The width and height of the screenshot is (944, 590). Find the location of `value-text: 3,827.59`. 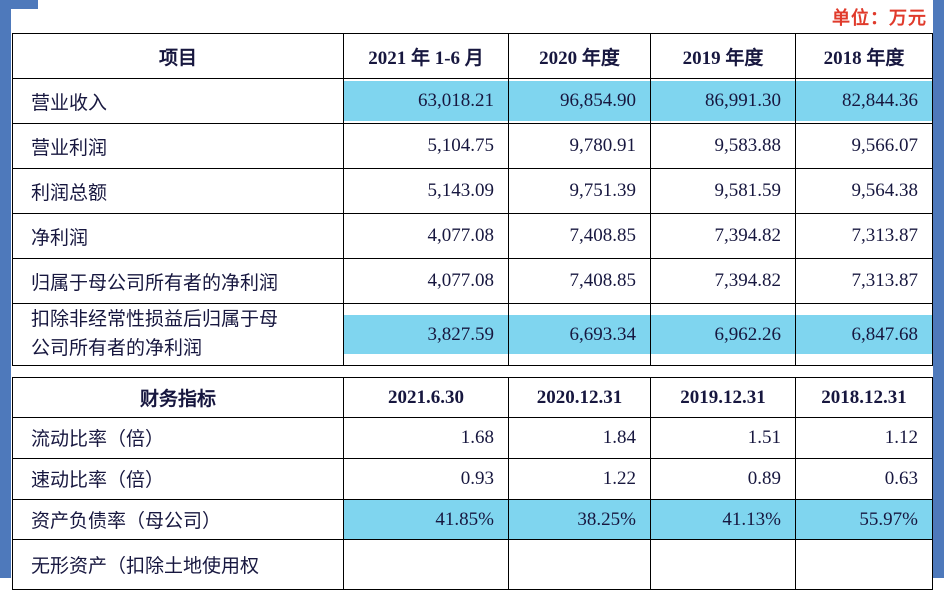

value-text: 3,827.59 is located at coordinates (426, 334).